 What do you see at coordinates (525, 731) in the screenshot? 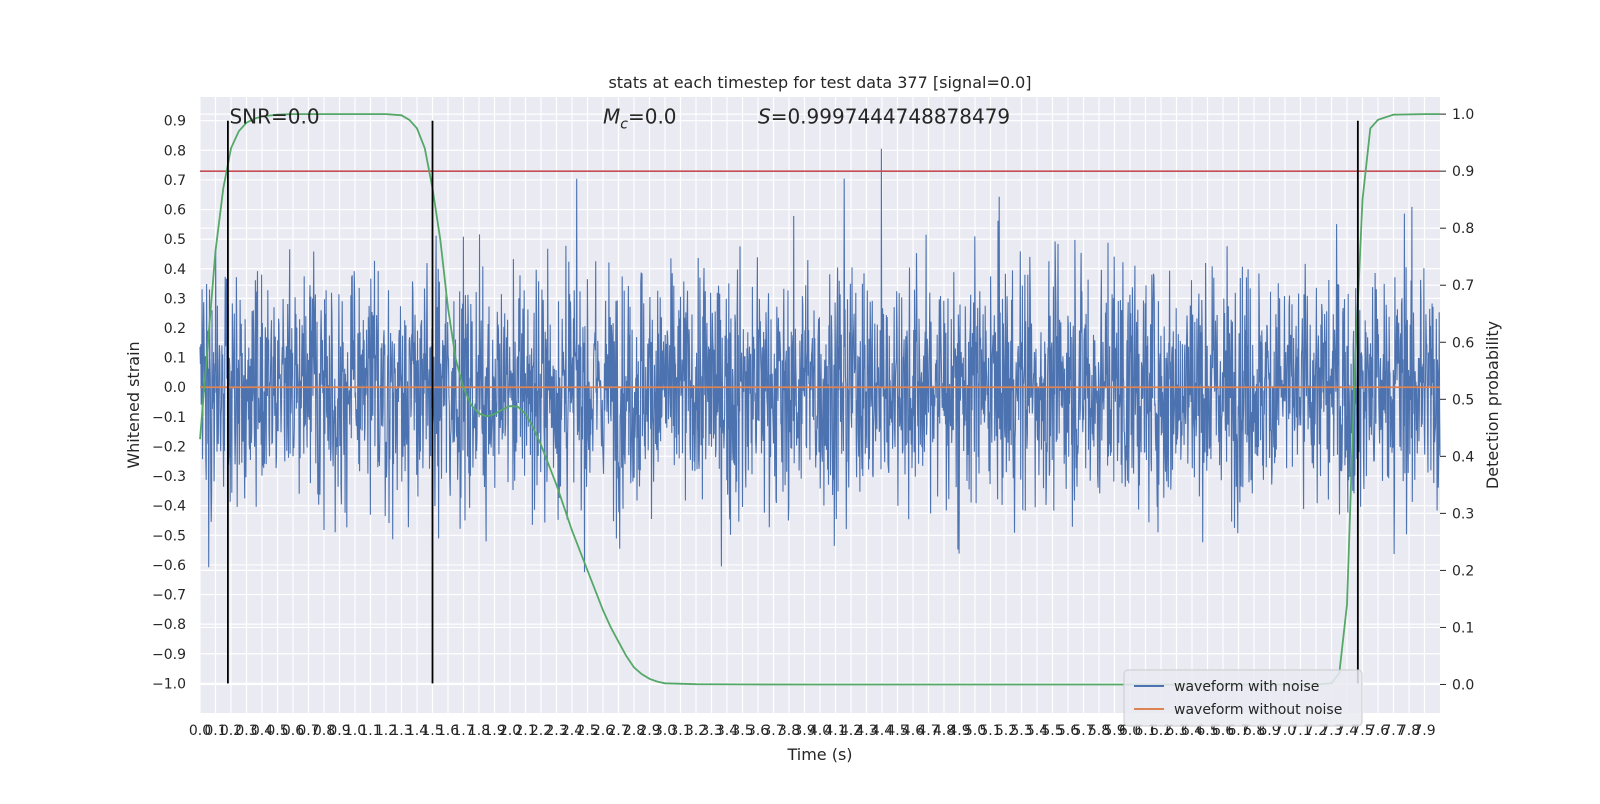
I see `x-tick-label: 2.1` at bounding box center [525, 731].